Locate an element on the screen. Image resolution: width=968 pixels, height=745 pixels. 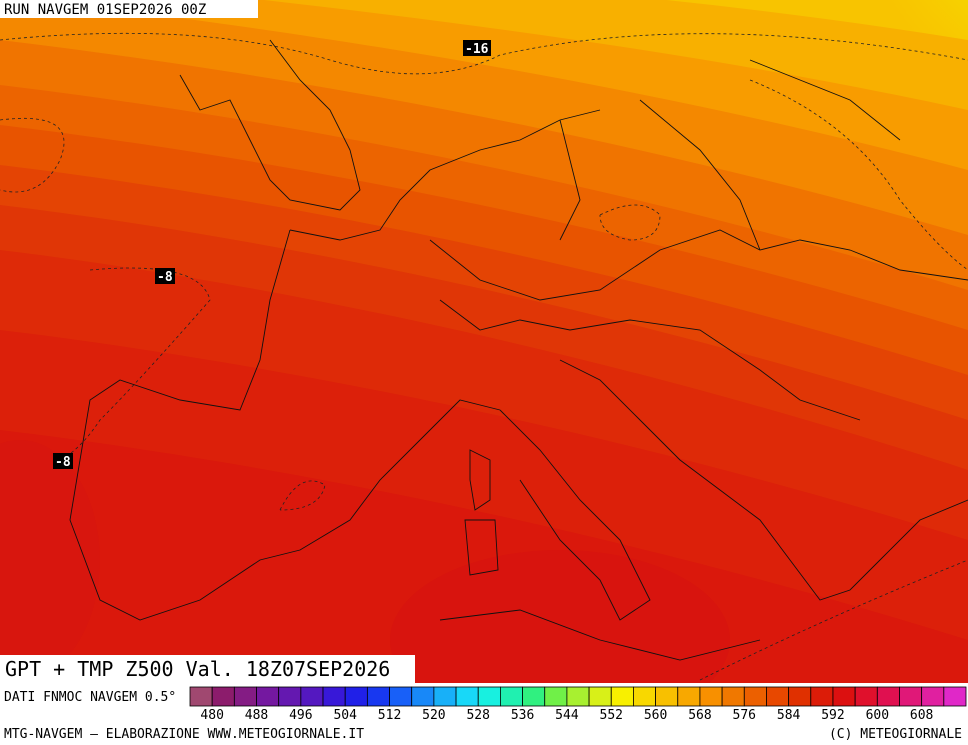
header-box is located at coordinates (129, 9).